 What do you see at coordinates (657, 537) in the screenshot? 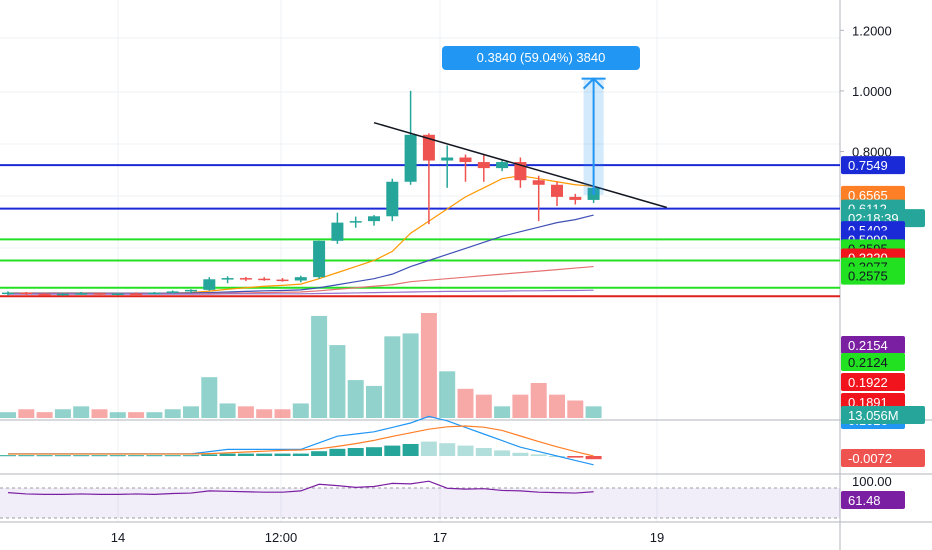
I see `time-axis-label: 19` at bounding box center [657, 537].